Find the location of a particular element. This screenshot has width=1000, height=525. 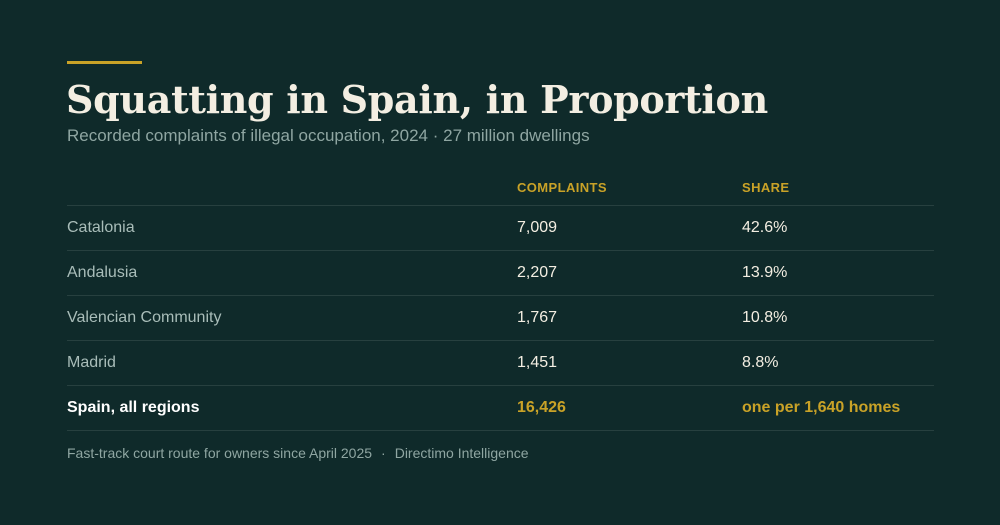

table-row: Andalusia 2,207 13.9% is located at coordinates (500, 273).